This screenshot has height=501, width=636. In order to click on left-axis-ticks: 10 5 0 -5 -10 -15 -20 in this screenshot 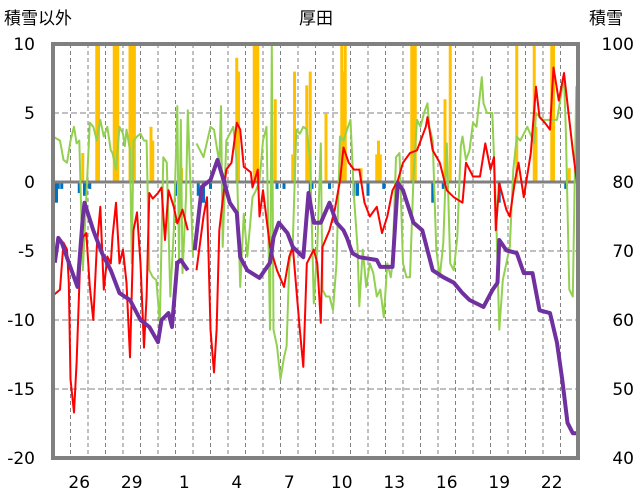, I will do `click(21, 252)`.